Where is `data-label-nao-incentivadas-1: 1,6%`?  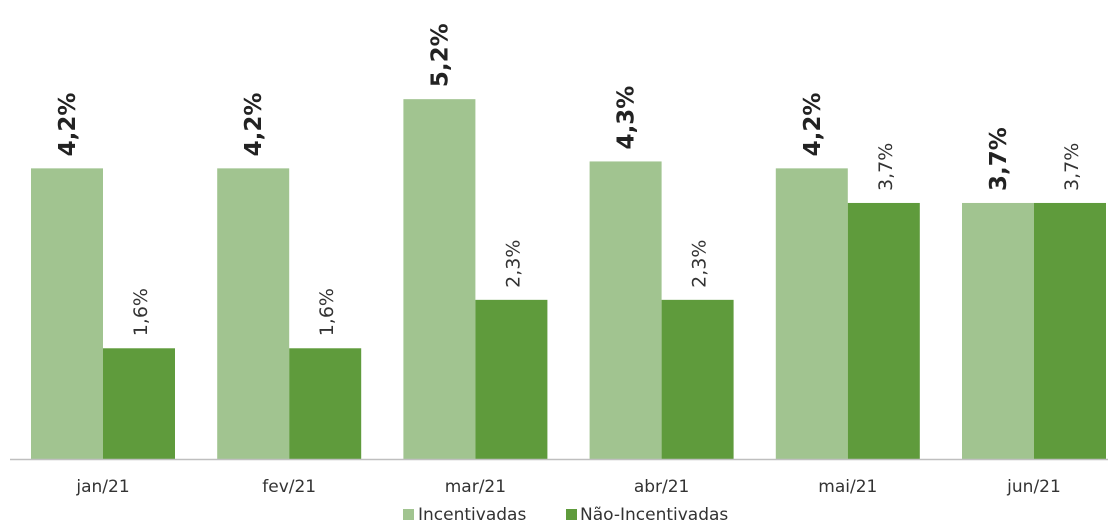 data-label-nao-incentivadas-1: 1,6% is located at coordinates (327, 312).